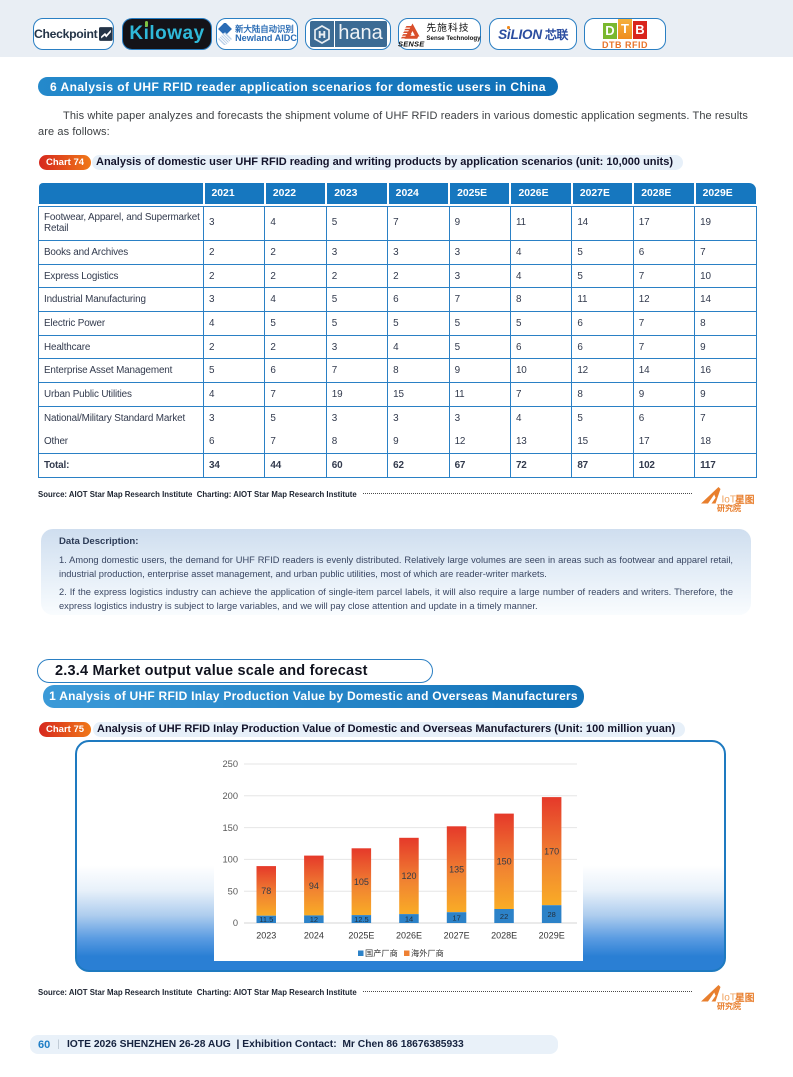  I want to click on svg-text: 国产厂商, so click(381, 953).